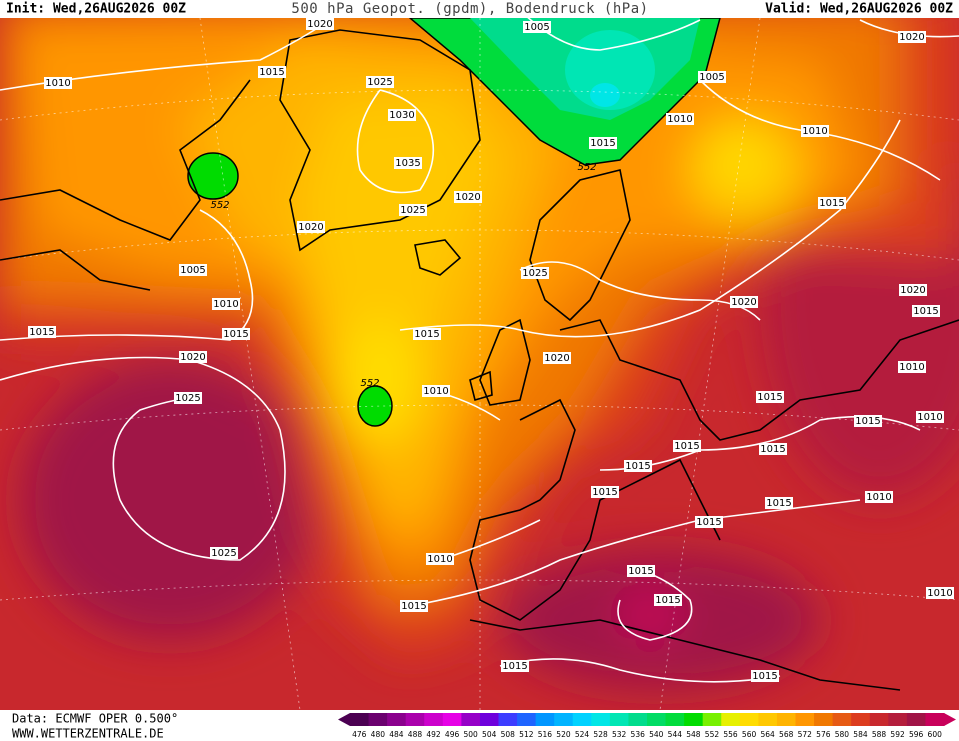 This screenshot has width=959, height=741. Describe the element at coordinates (582, 734) in the screenshot. I see `legend-label: 524` at that location.